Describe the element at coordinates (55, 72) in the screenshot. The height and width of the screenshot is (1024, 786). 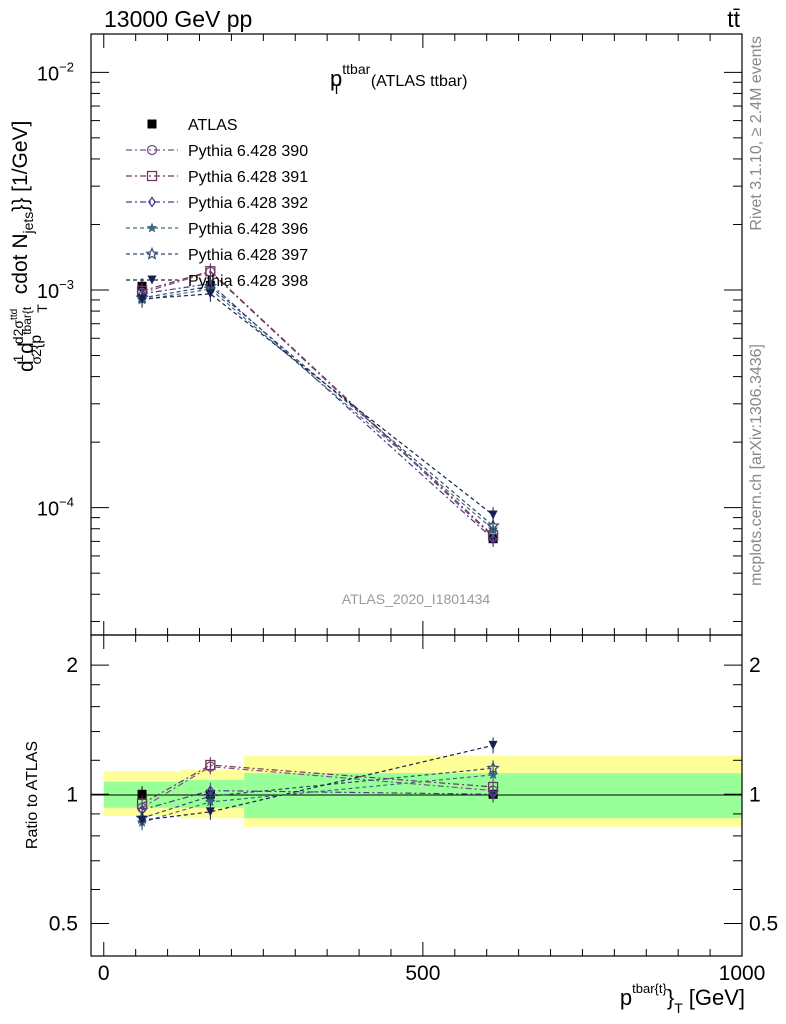
I see `y-tick-label-main: 10⁻²` at that location.